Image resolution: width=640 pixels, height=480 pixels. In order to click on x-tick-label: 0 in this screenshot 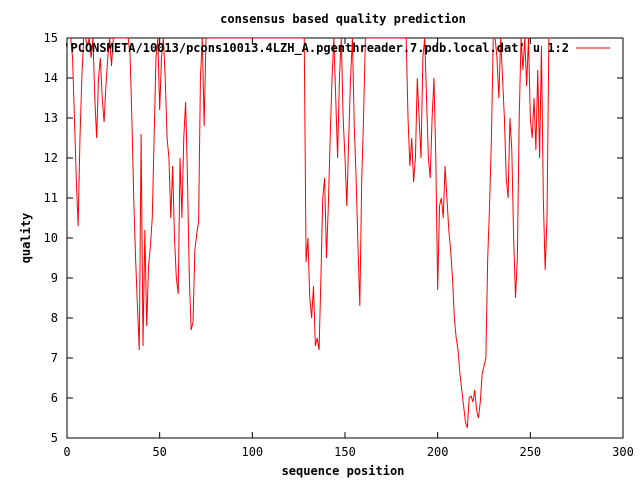, I will do `click(66, 452)`.